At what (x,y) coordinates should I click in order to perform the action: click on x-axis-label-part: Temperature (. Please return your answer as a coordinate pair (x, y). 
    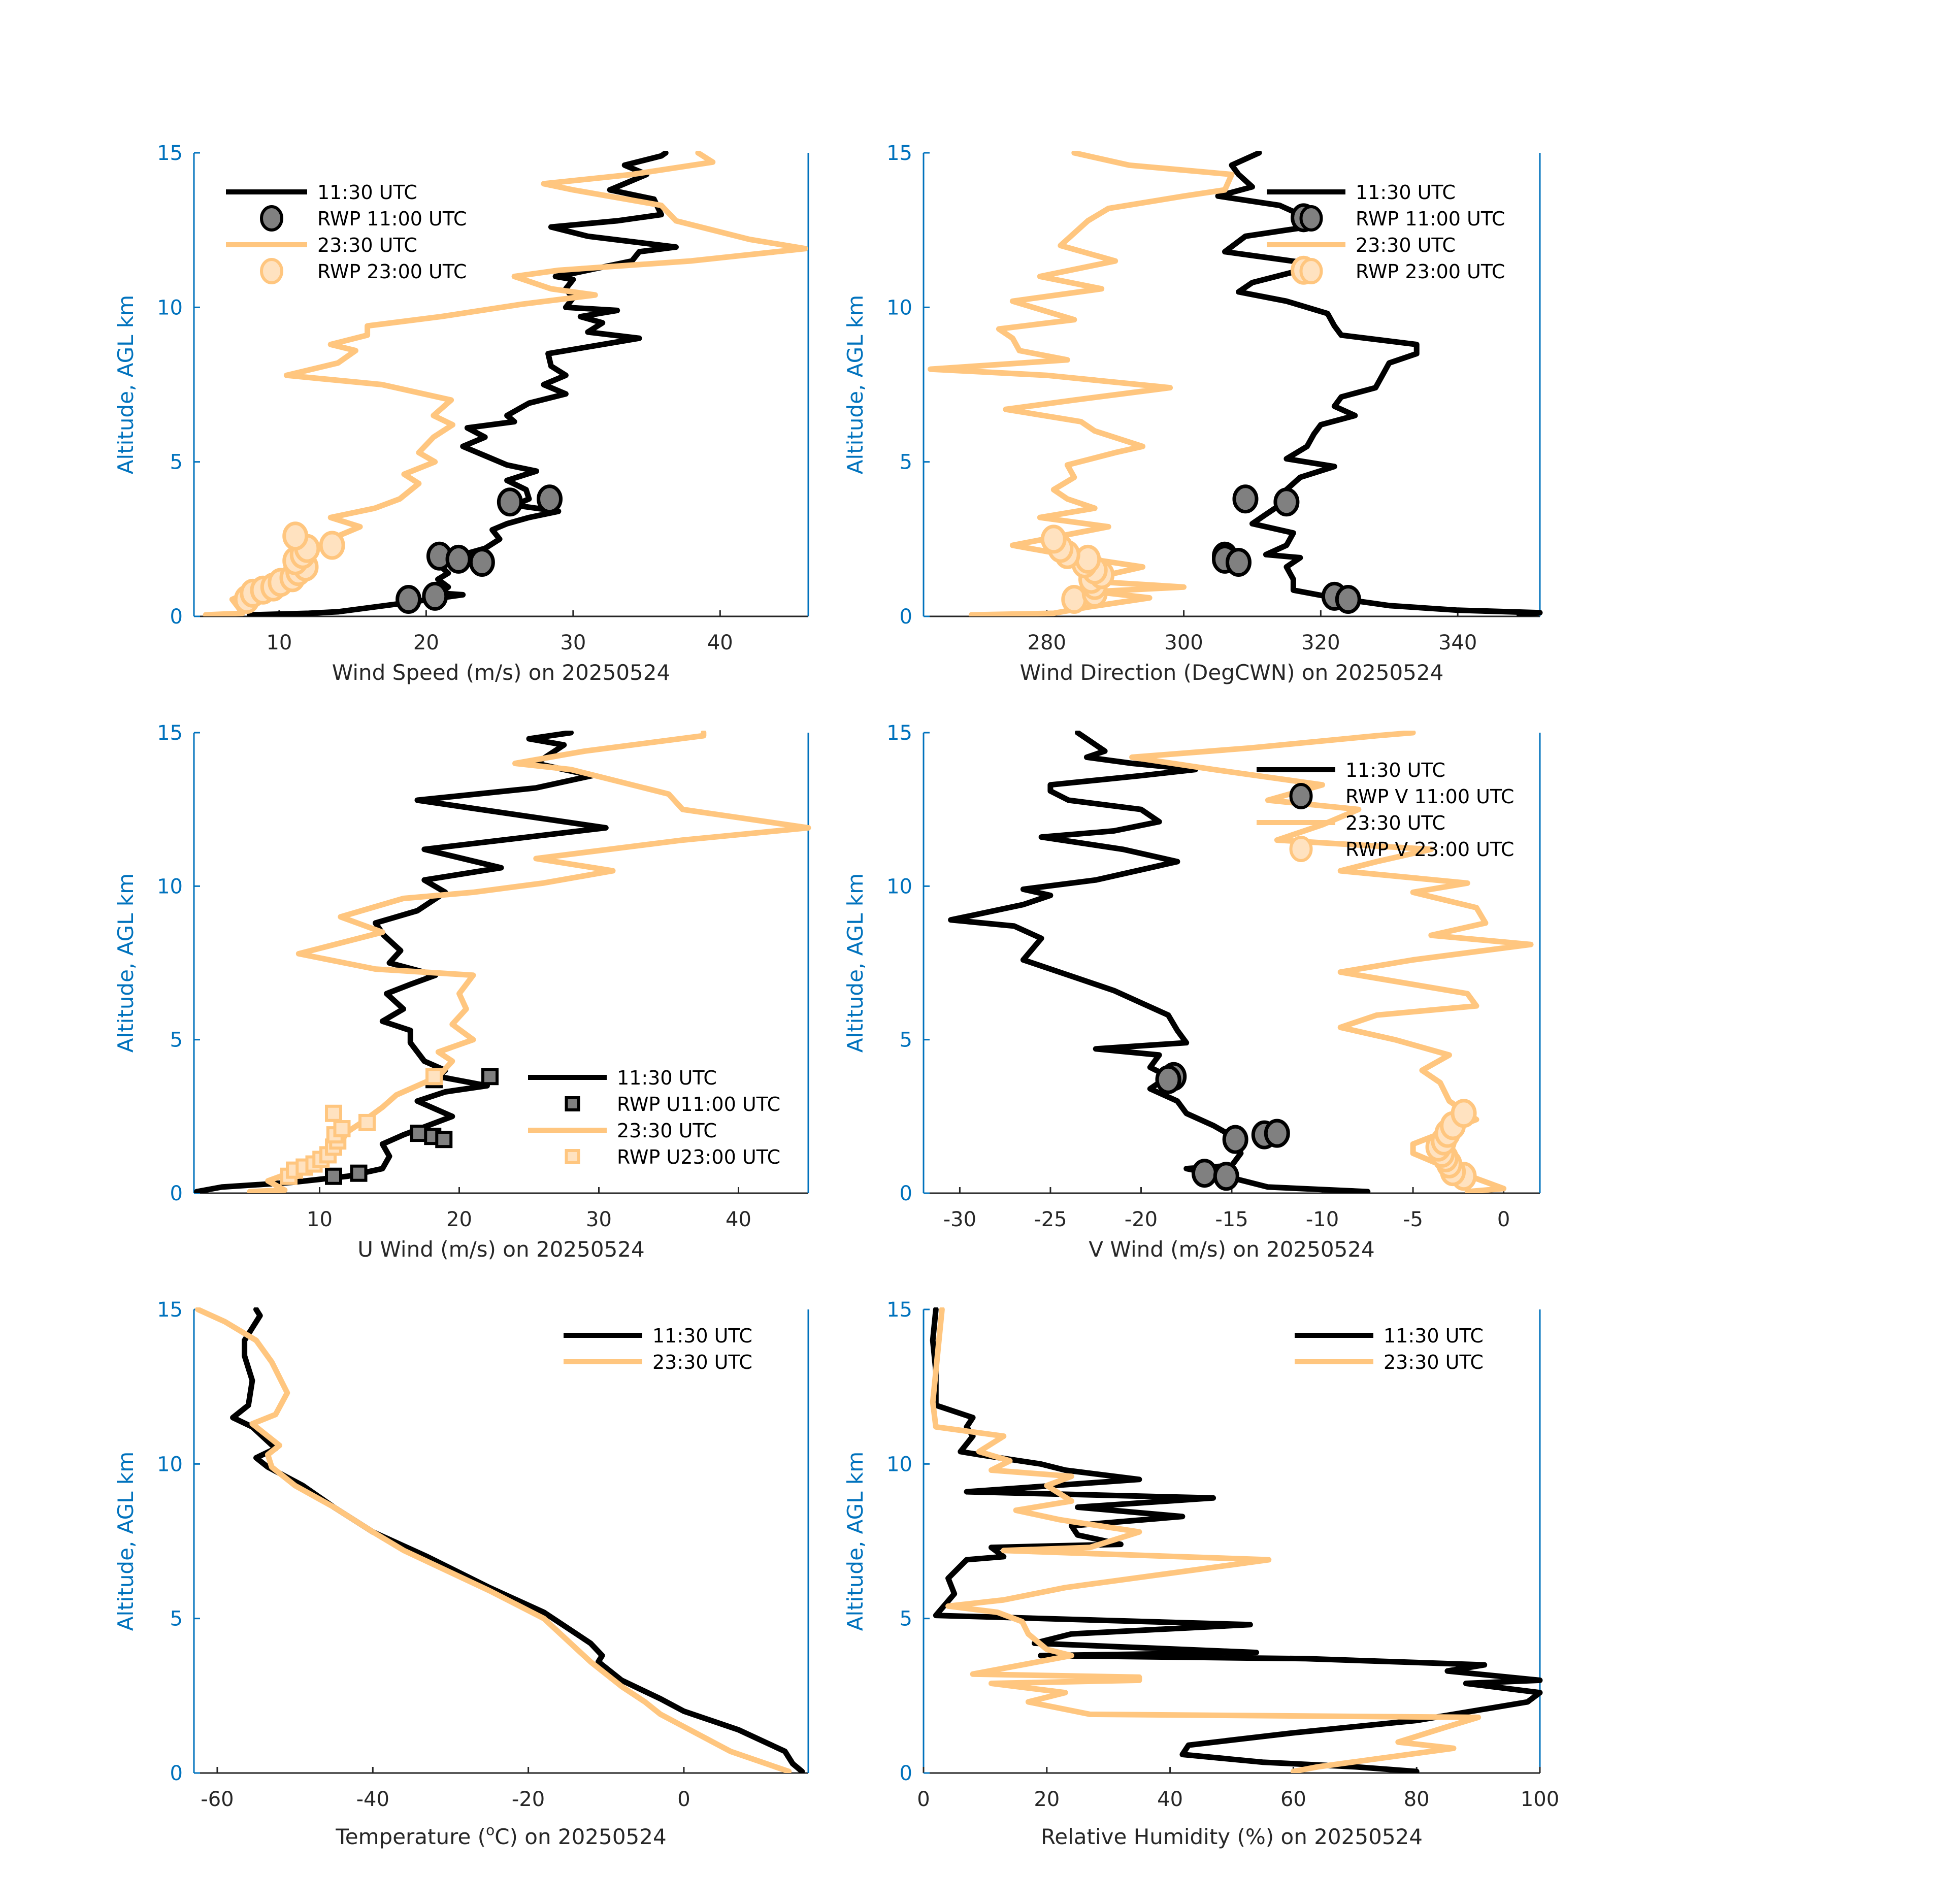
    Looking at the image, I should click on (410, 1837).